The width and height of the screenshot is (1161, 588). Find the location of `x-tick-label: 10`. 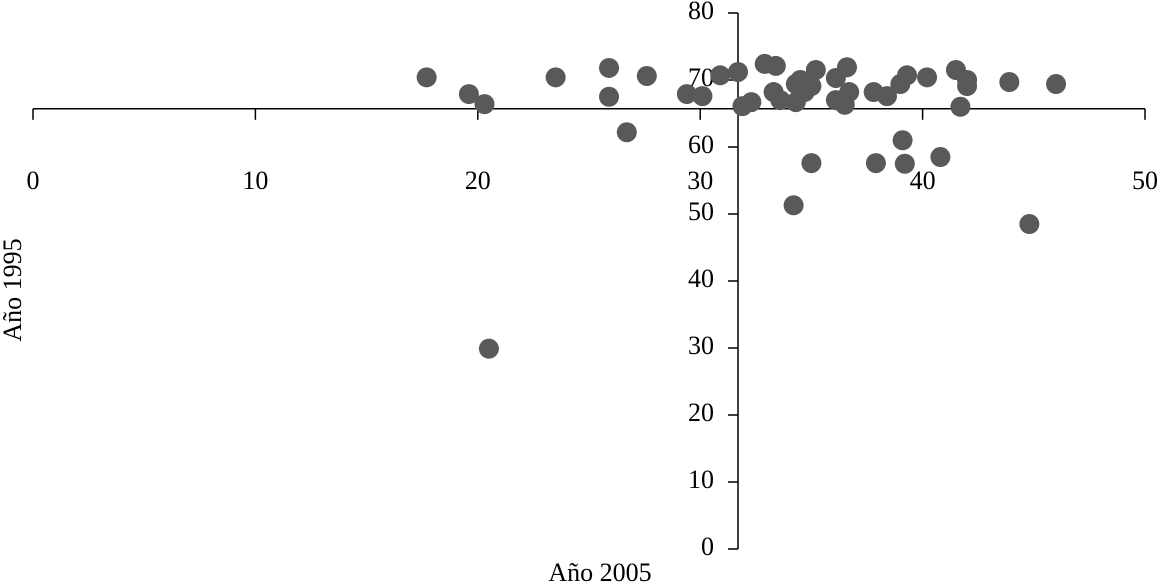

x-tick-label: 10 is located at coordinates (255, 180).